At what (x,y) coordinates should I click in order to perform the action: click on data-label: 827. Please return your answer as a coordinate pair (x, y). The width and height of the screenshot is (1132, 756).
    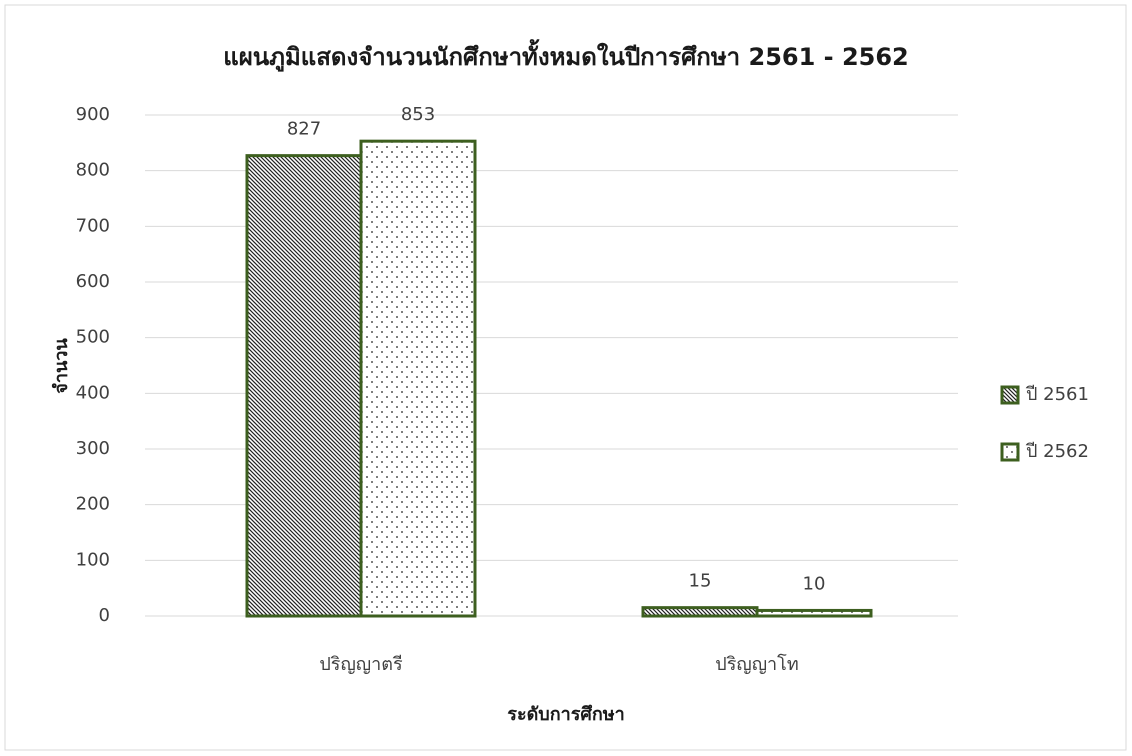
    Looking at the image, I should click on (304, 129).